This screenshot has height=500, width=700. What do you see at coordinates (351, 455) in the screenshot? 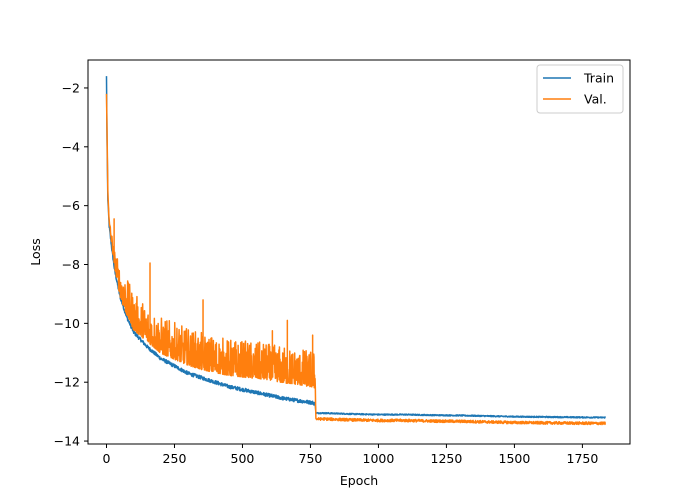
I see `x-axis: 0 250 500 750 1000 1250 1500 1750` at bounding box center [351, 455].